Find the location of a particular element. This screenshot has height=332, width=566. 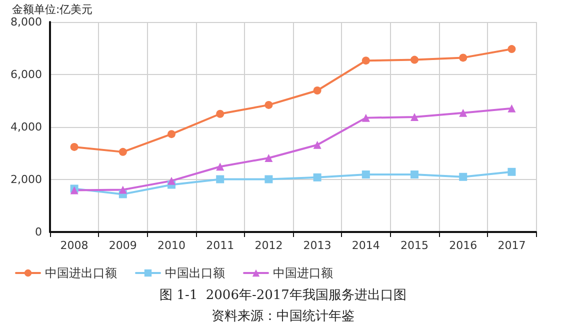

legend-label: 中国进口额 is located at coordinates (303, 273).